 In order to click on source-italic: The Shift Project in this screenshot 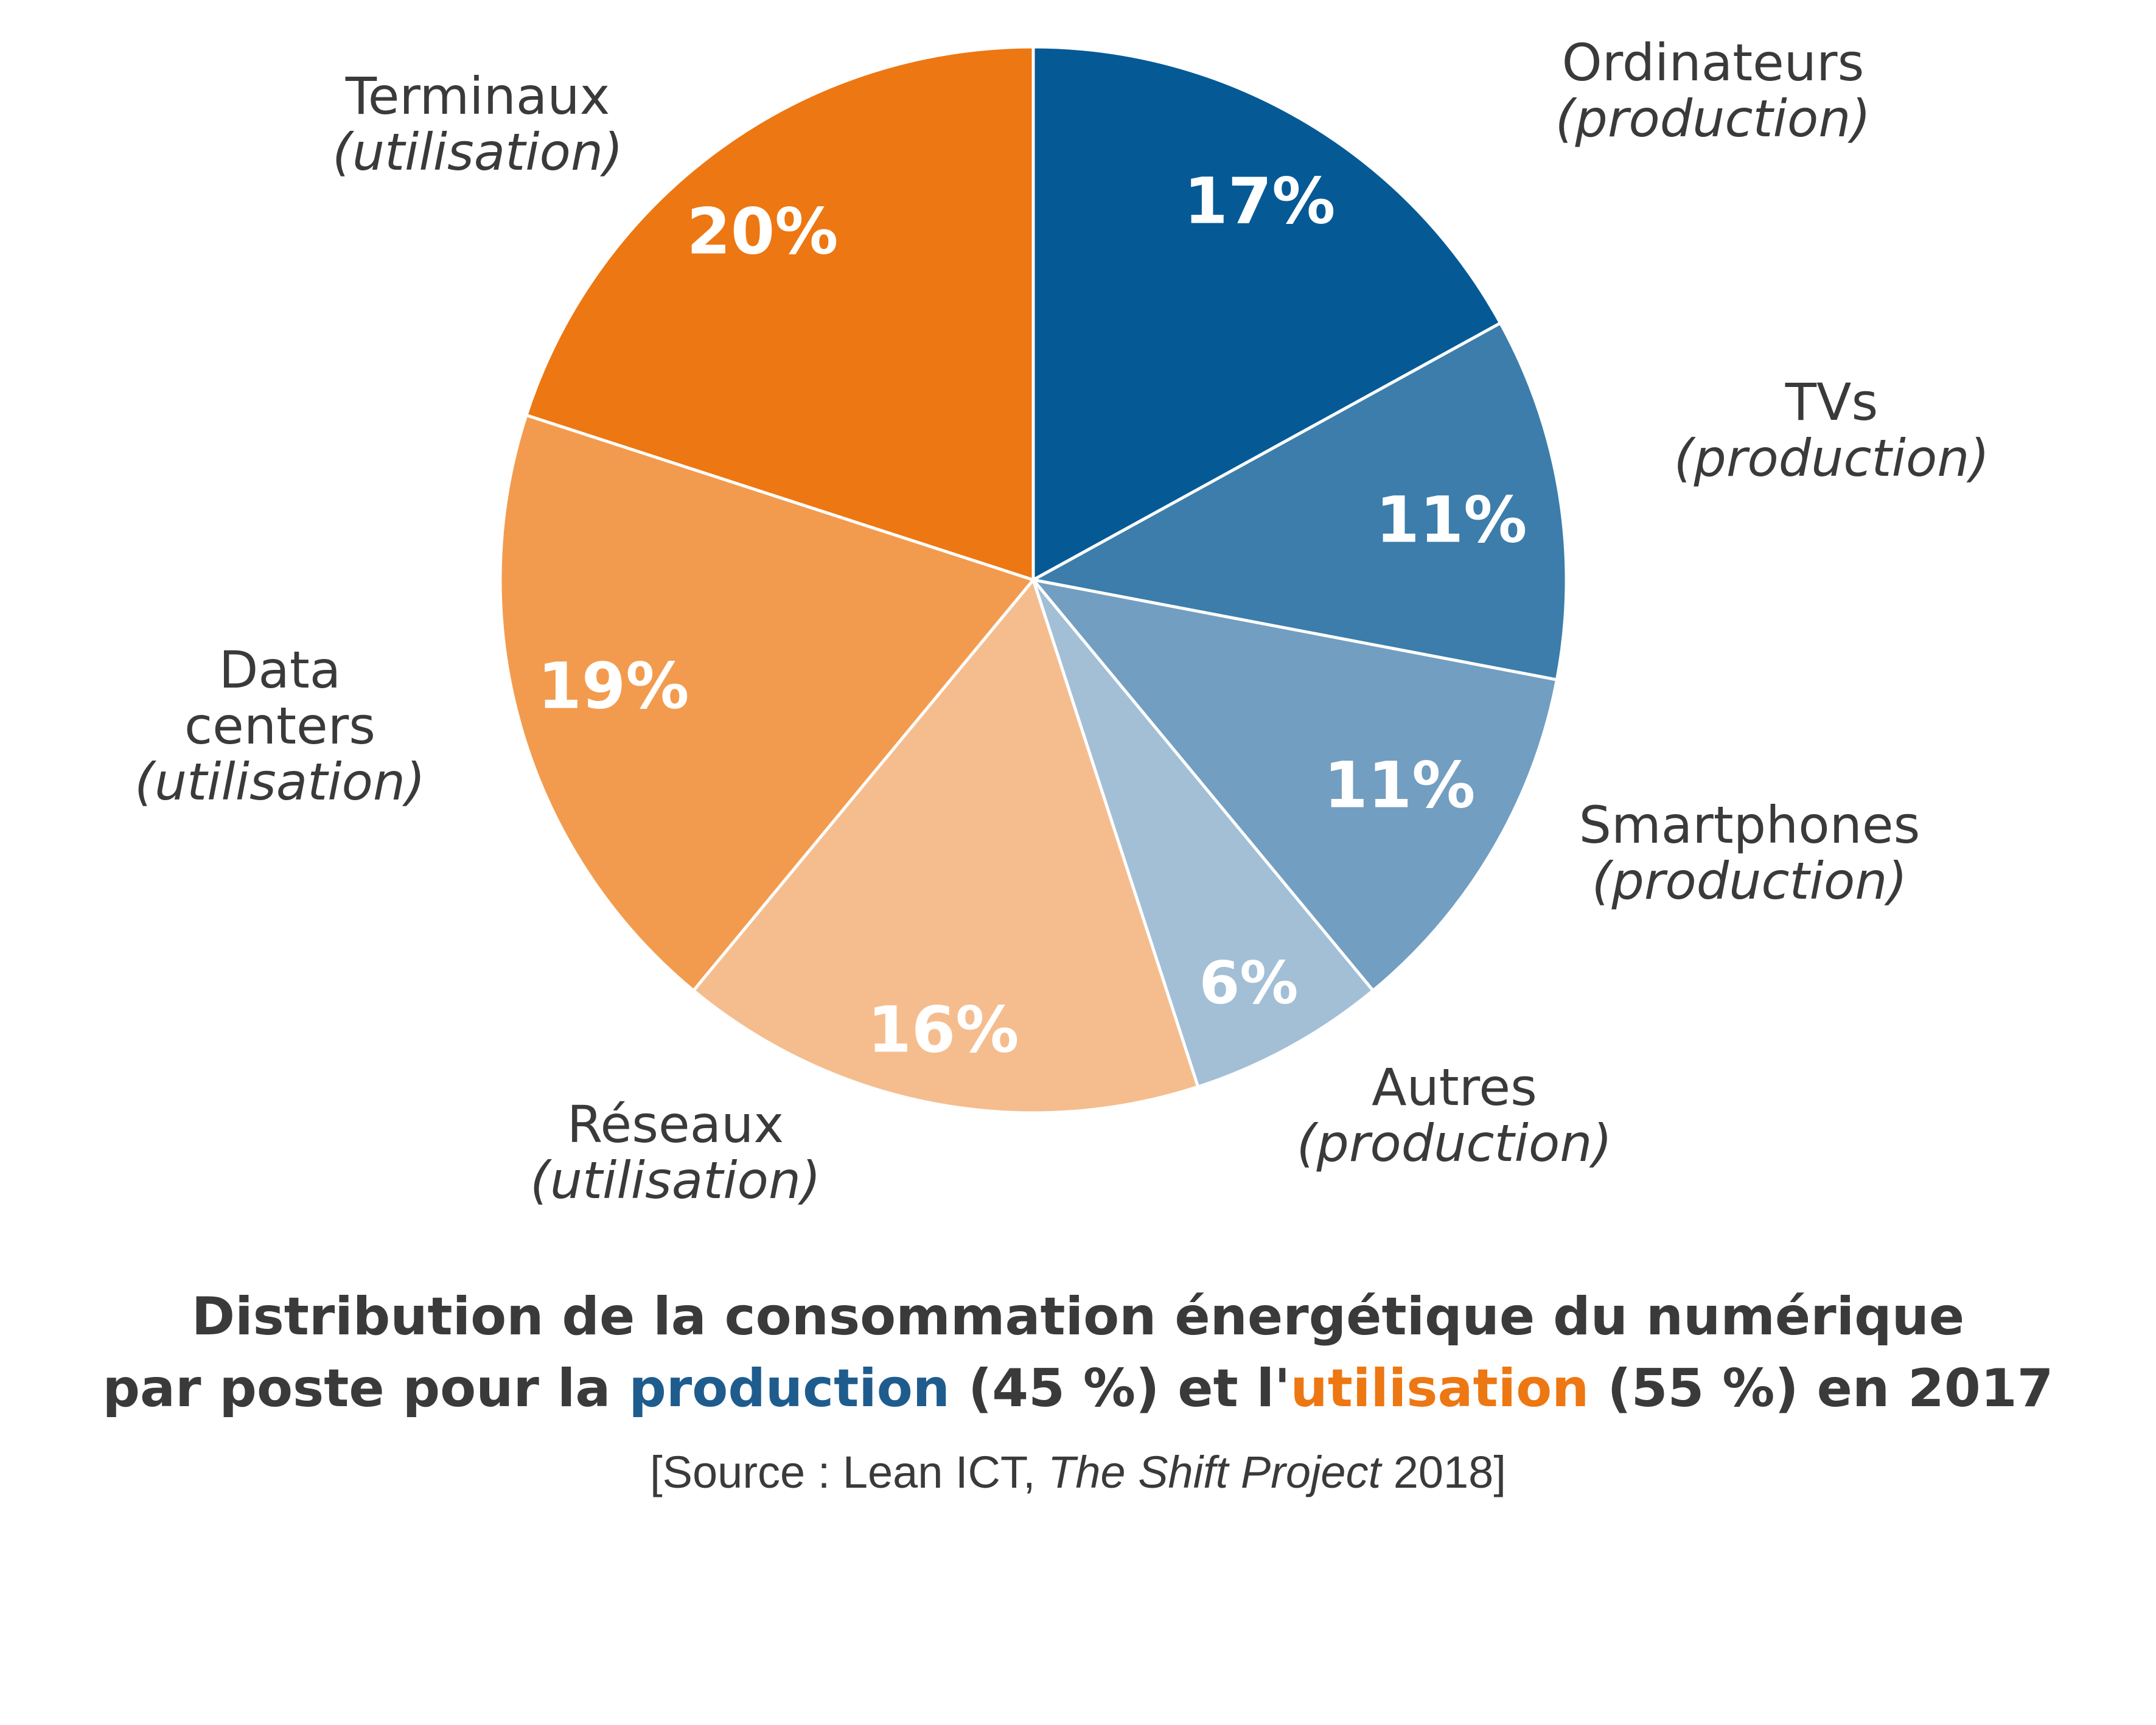, I will do `click(1214, 1472)`.